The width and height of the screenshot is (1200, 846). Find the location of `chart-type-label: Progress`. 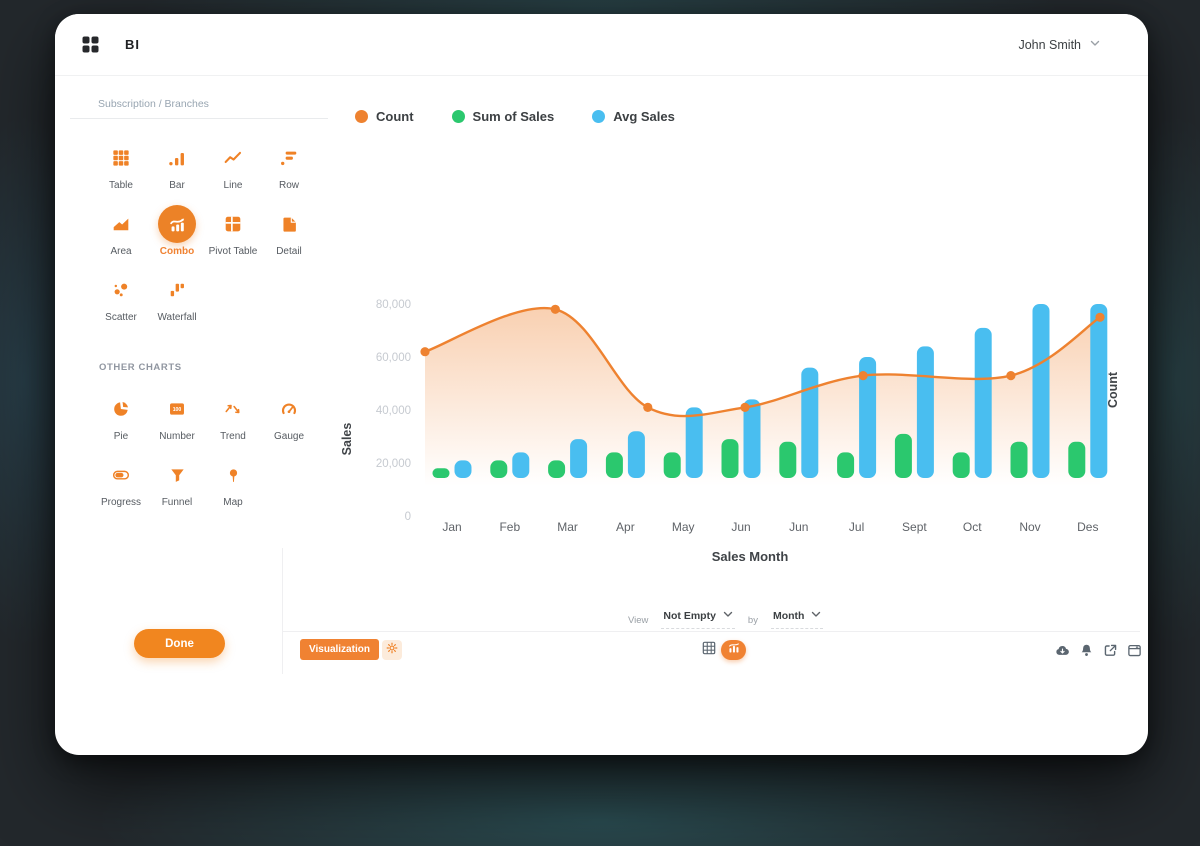

chart-type-label: Progress is located at coordinates (120, 502).